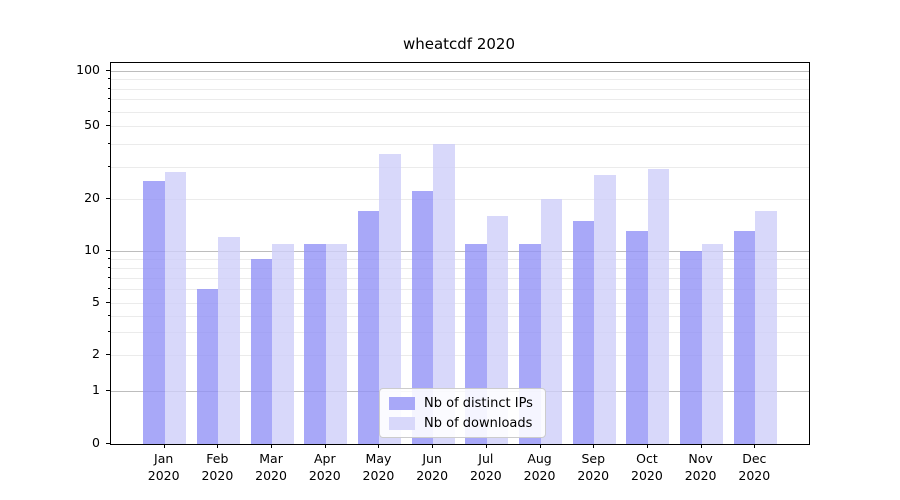  What do you see at coordinates (261, 351) in the screenshot?
I see `bar-mar-distinct-ips` at bounding box center [261, 351].